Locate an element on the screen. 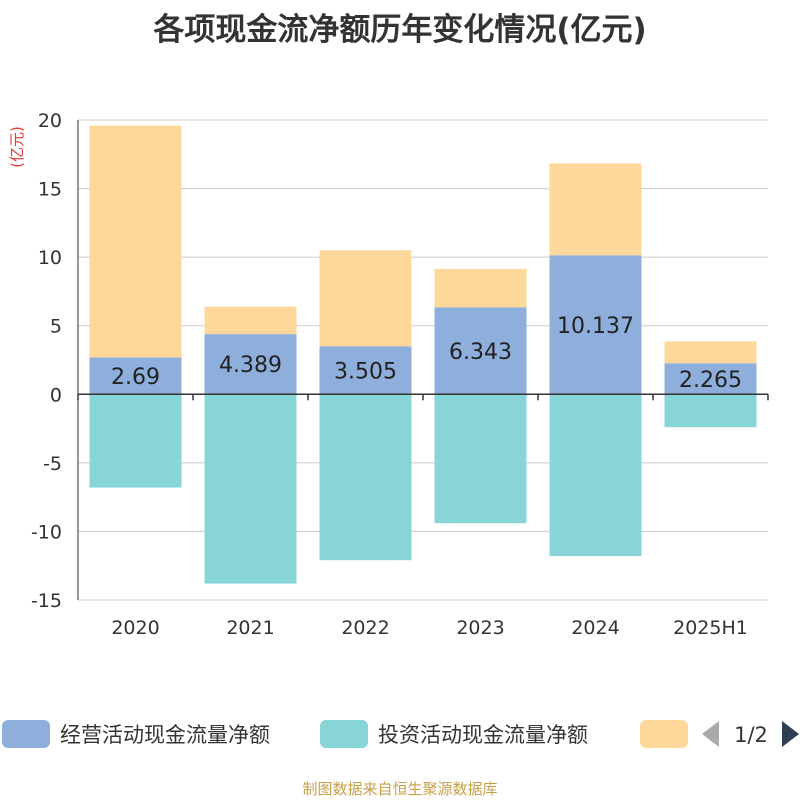  y-tick-label: 15 is located at coordinates (50, 190).